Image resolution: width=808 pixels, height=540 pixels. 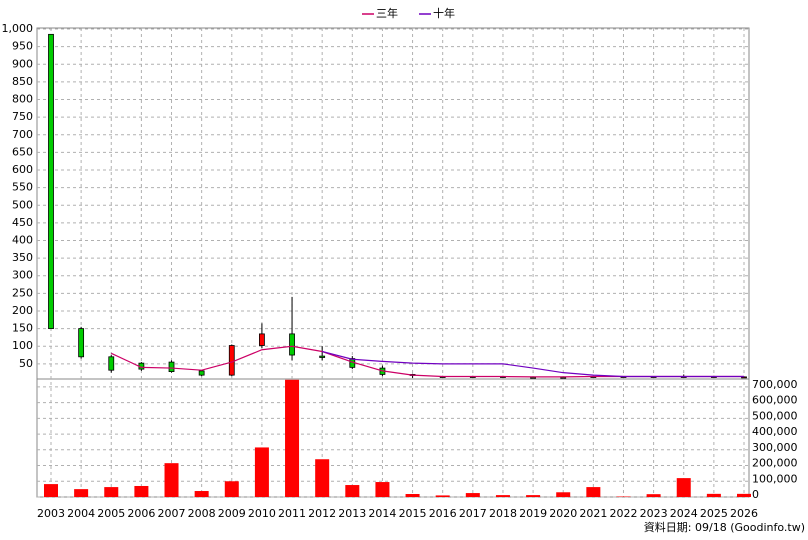 What do you see at coordinates (322, 513) in the screenshot?
I see `x-tick-label: 2012` at bounding box center [322, 513].